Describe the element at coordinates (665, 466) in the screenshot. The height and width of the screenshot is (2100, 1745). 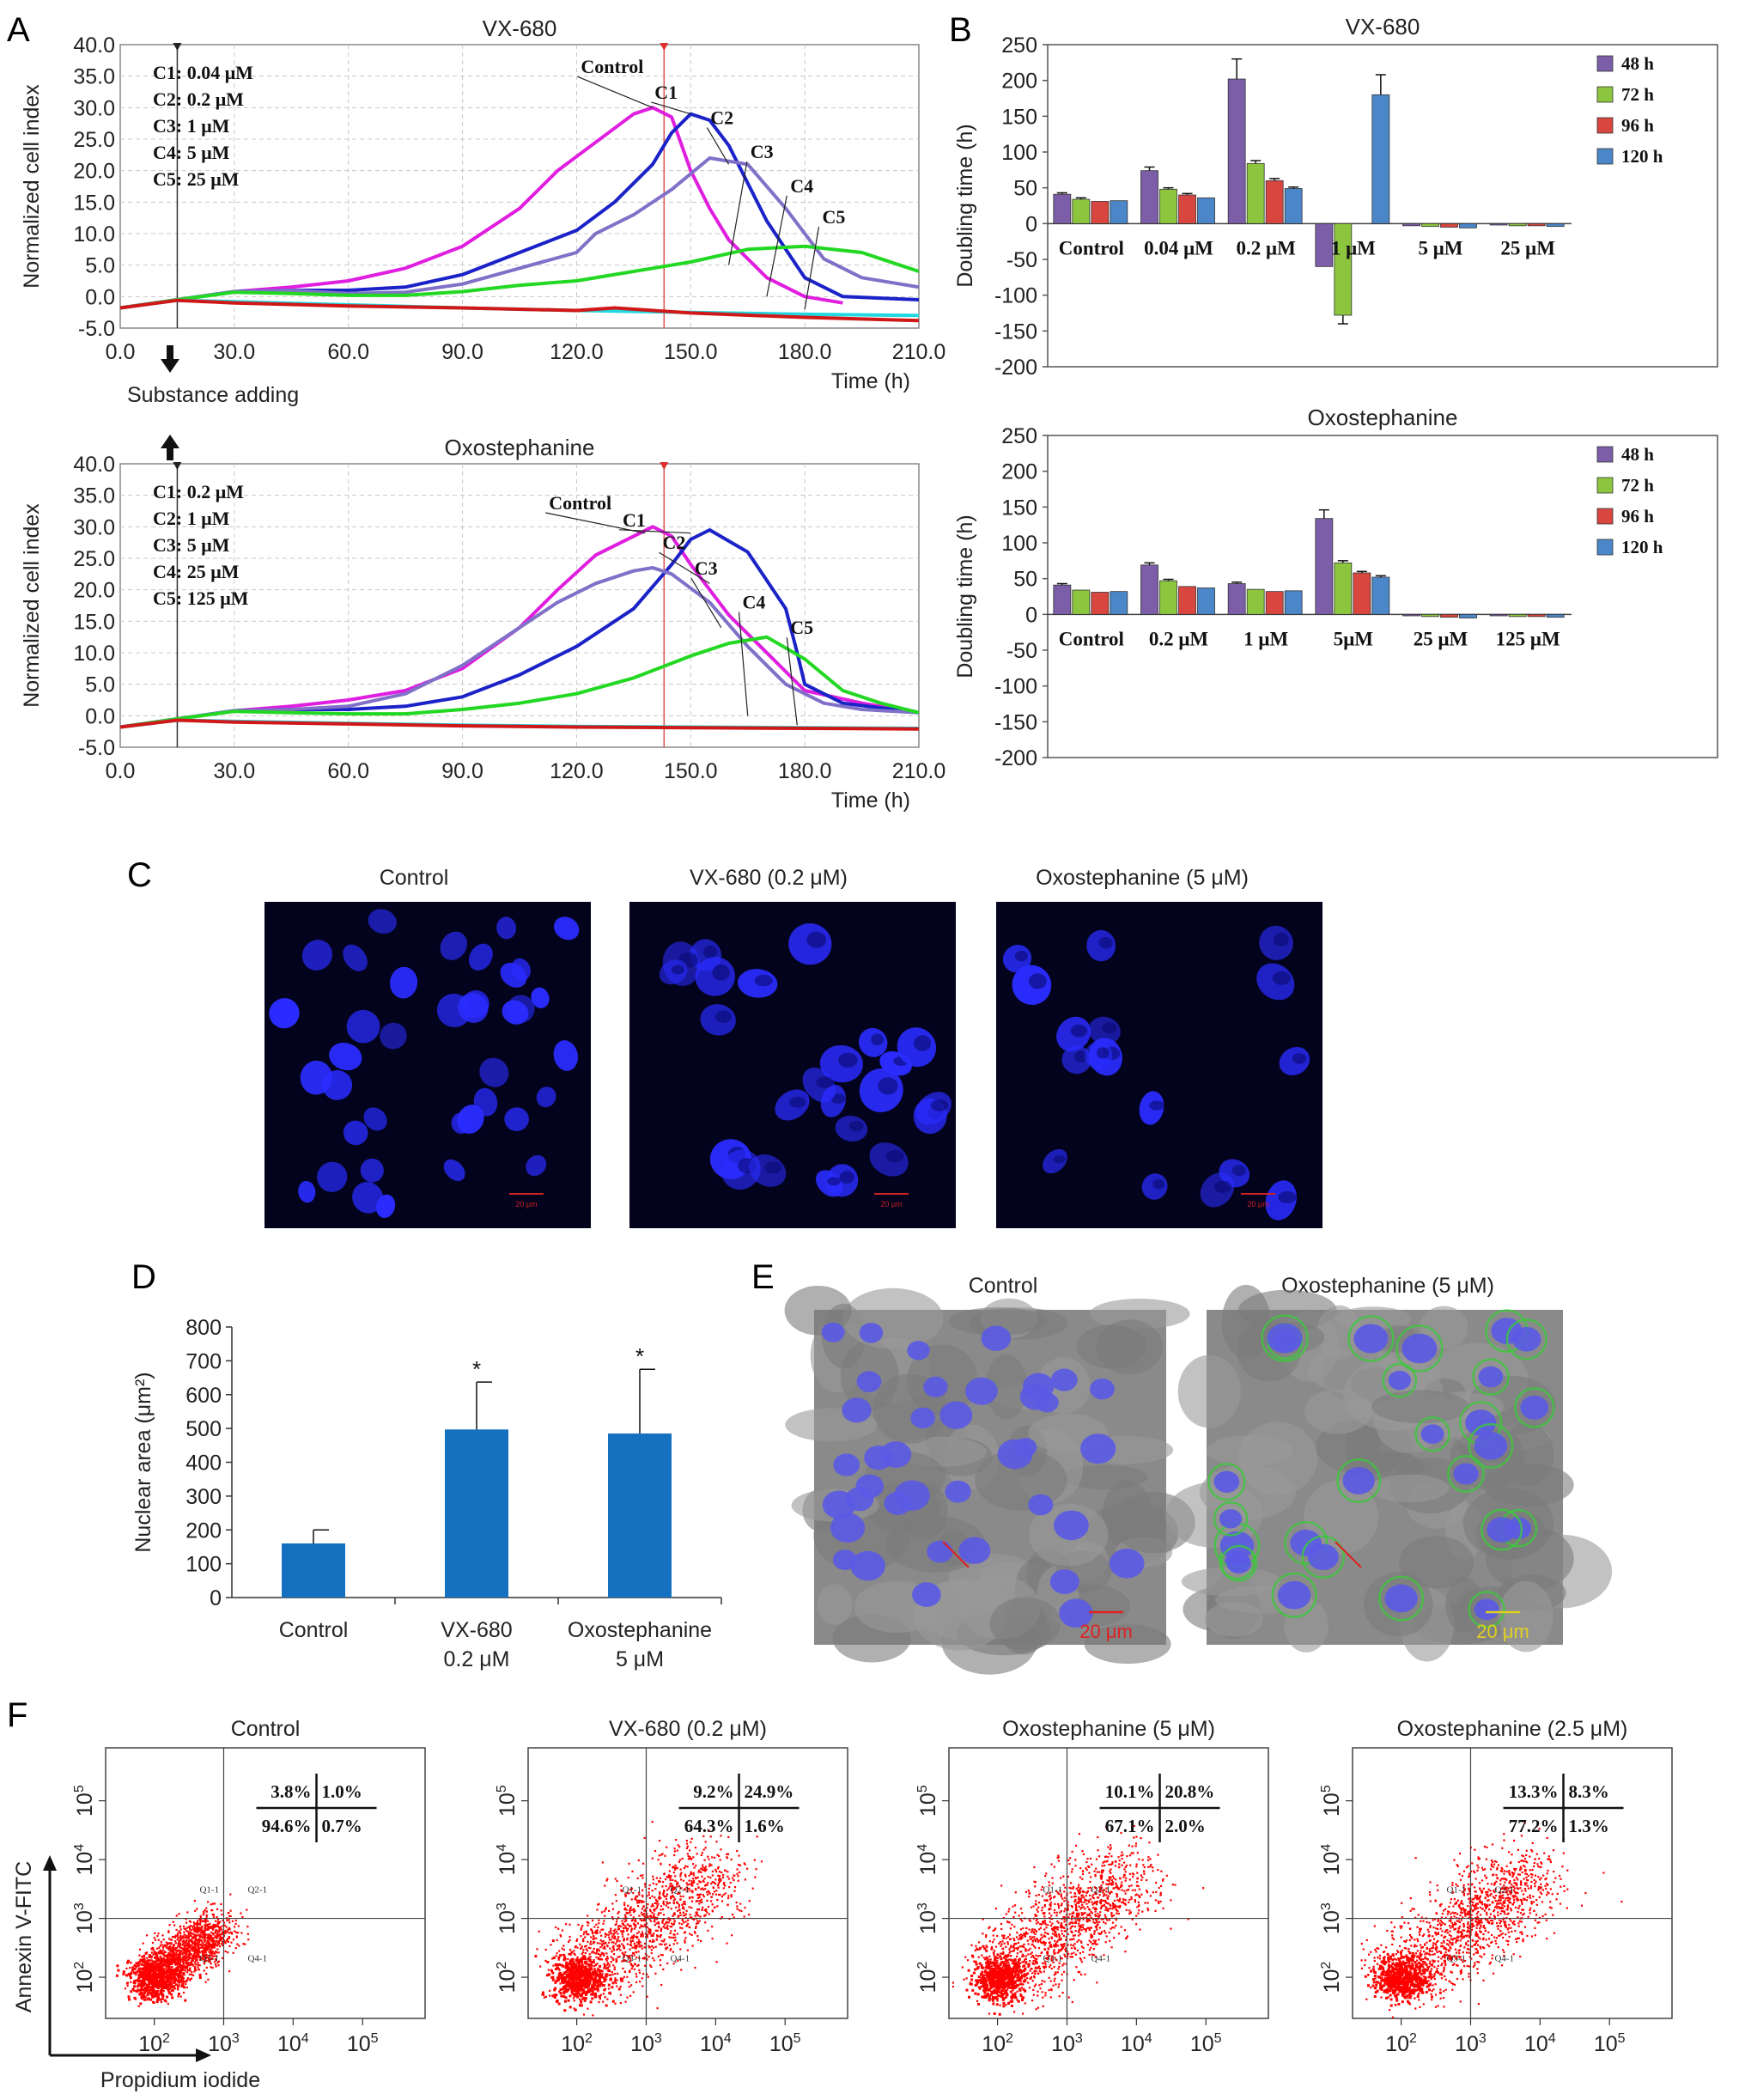
I see `marker-triangle-red` at that location.